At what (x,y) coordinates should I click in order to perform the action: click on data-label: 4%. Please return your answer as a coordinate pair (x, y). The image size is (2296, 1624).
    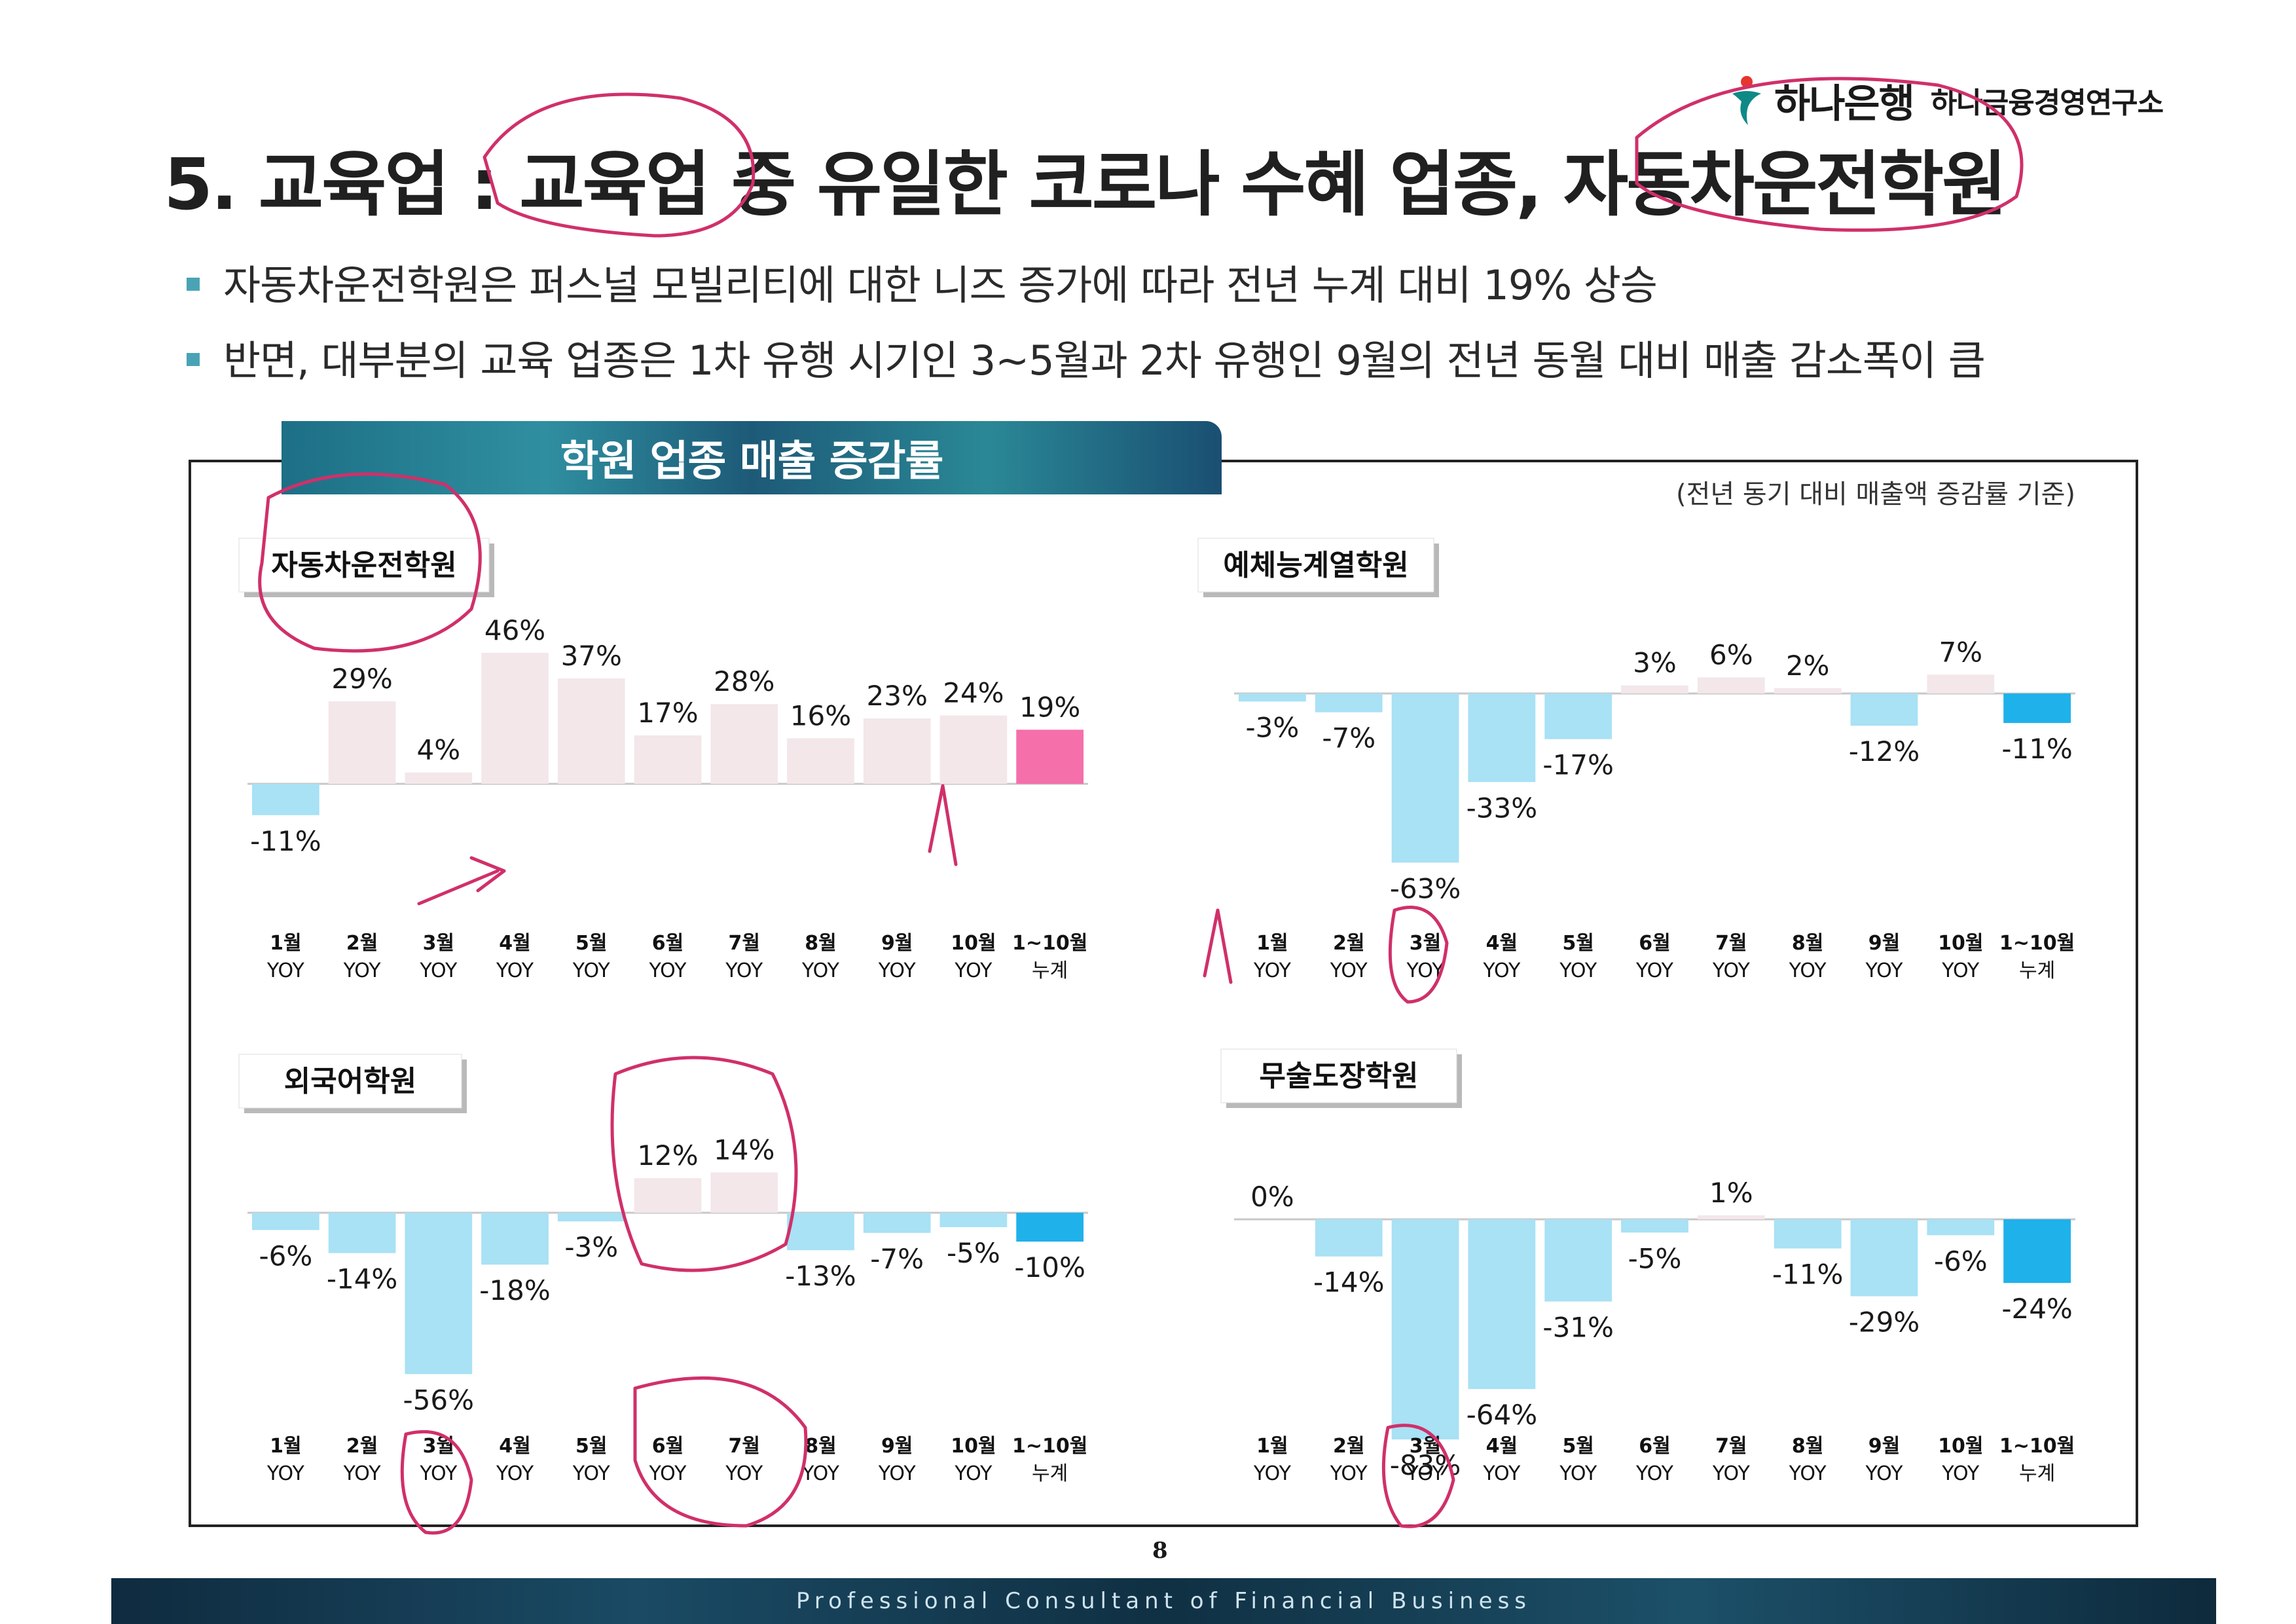
    Looking at the image, I should click on (438, 750).